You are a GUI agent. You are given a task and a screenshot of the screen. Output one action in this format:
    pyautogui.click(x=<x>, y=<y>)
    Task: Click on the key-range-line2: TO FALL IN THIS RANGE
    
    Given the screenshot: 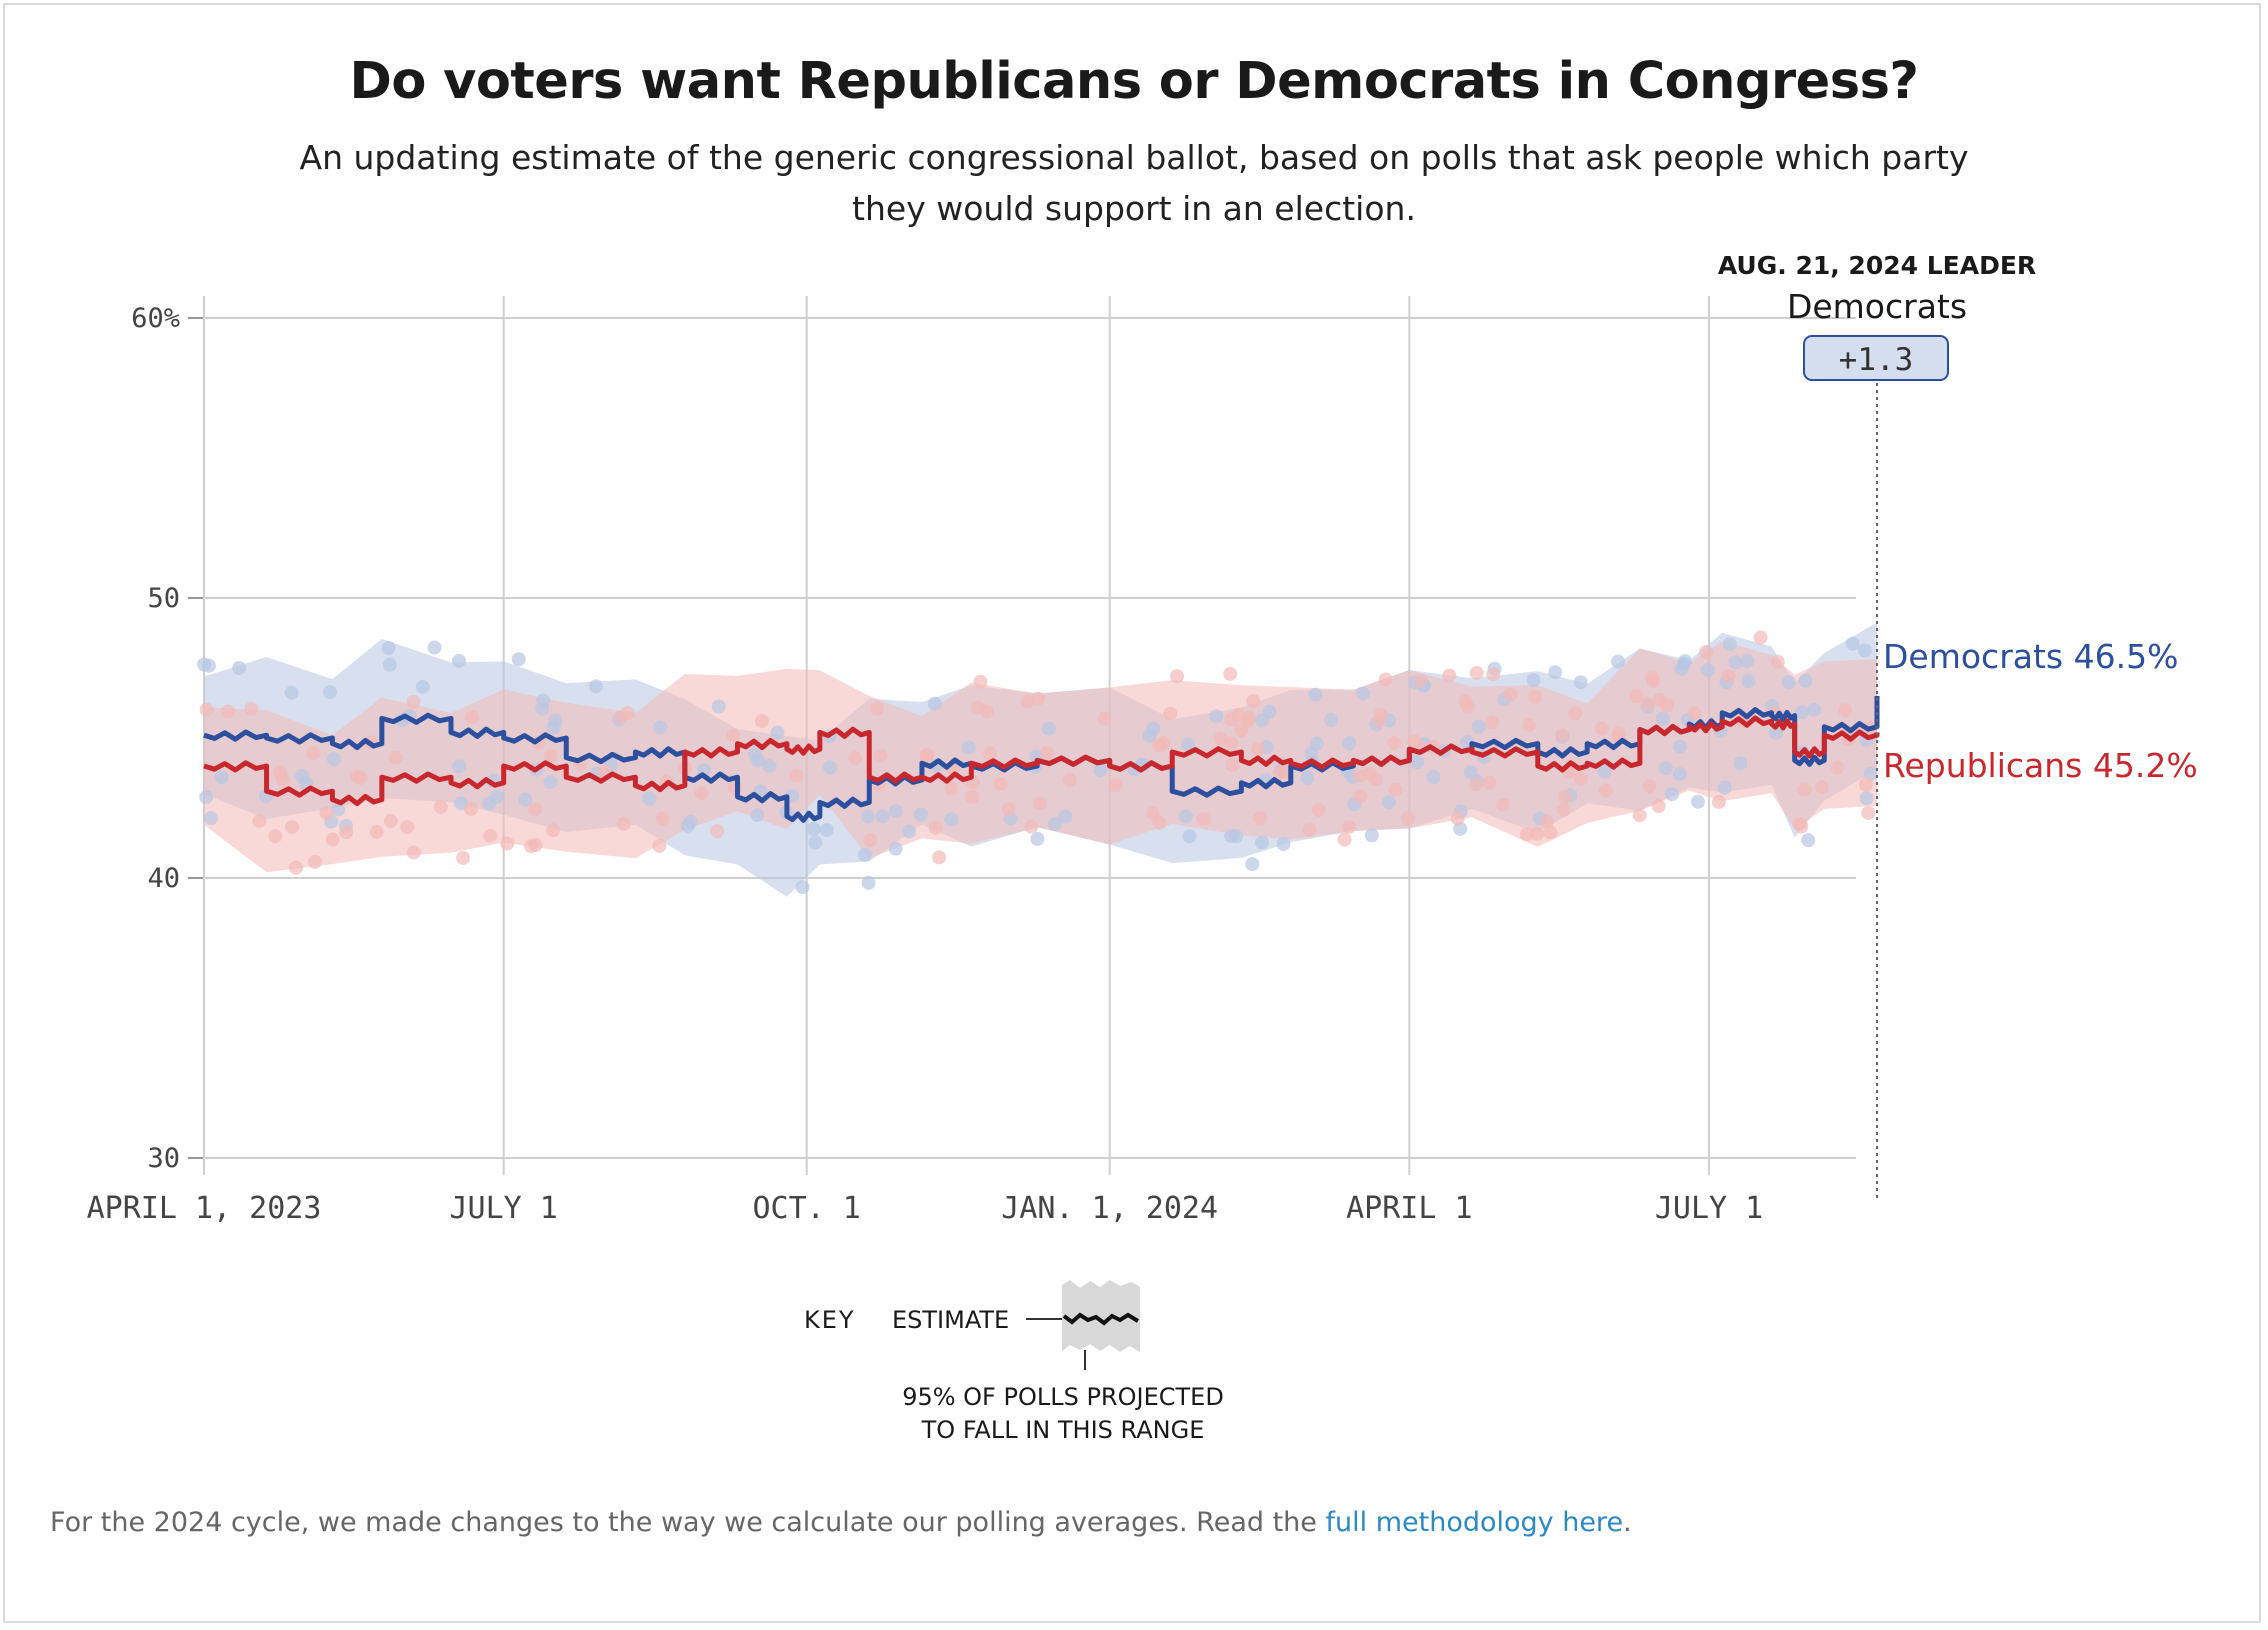 What is the action you would take?
    pyautogui.click(x=1063, y=1430)
    